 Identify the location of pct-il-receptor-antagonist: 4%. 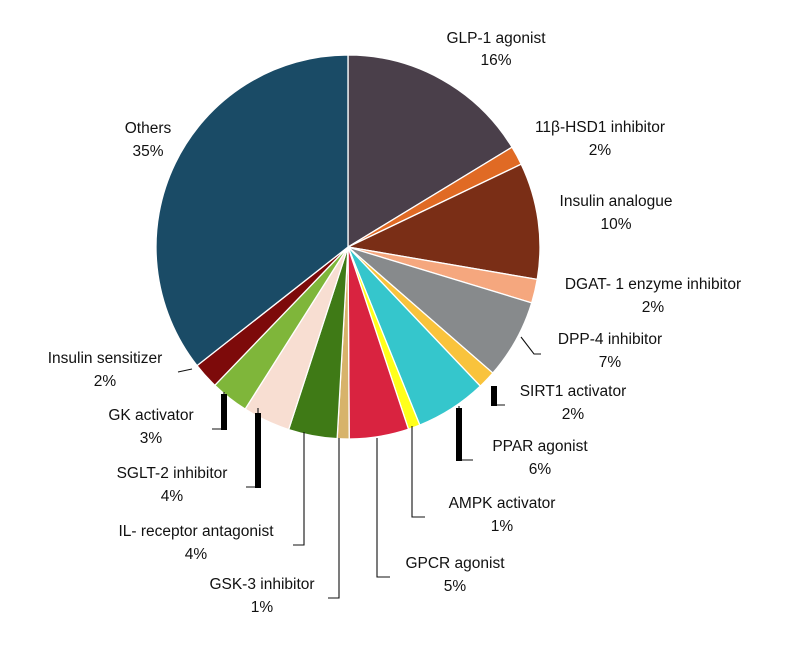
(196, 554).